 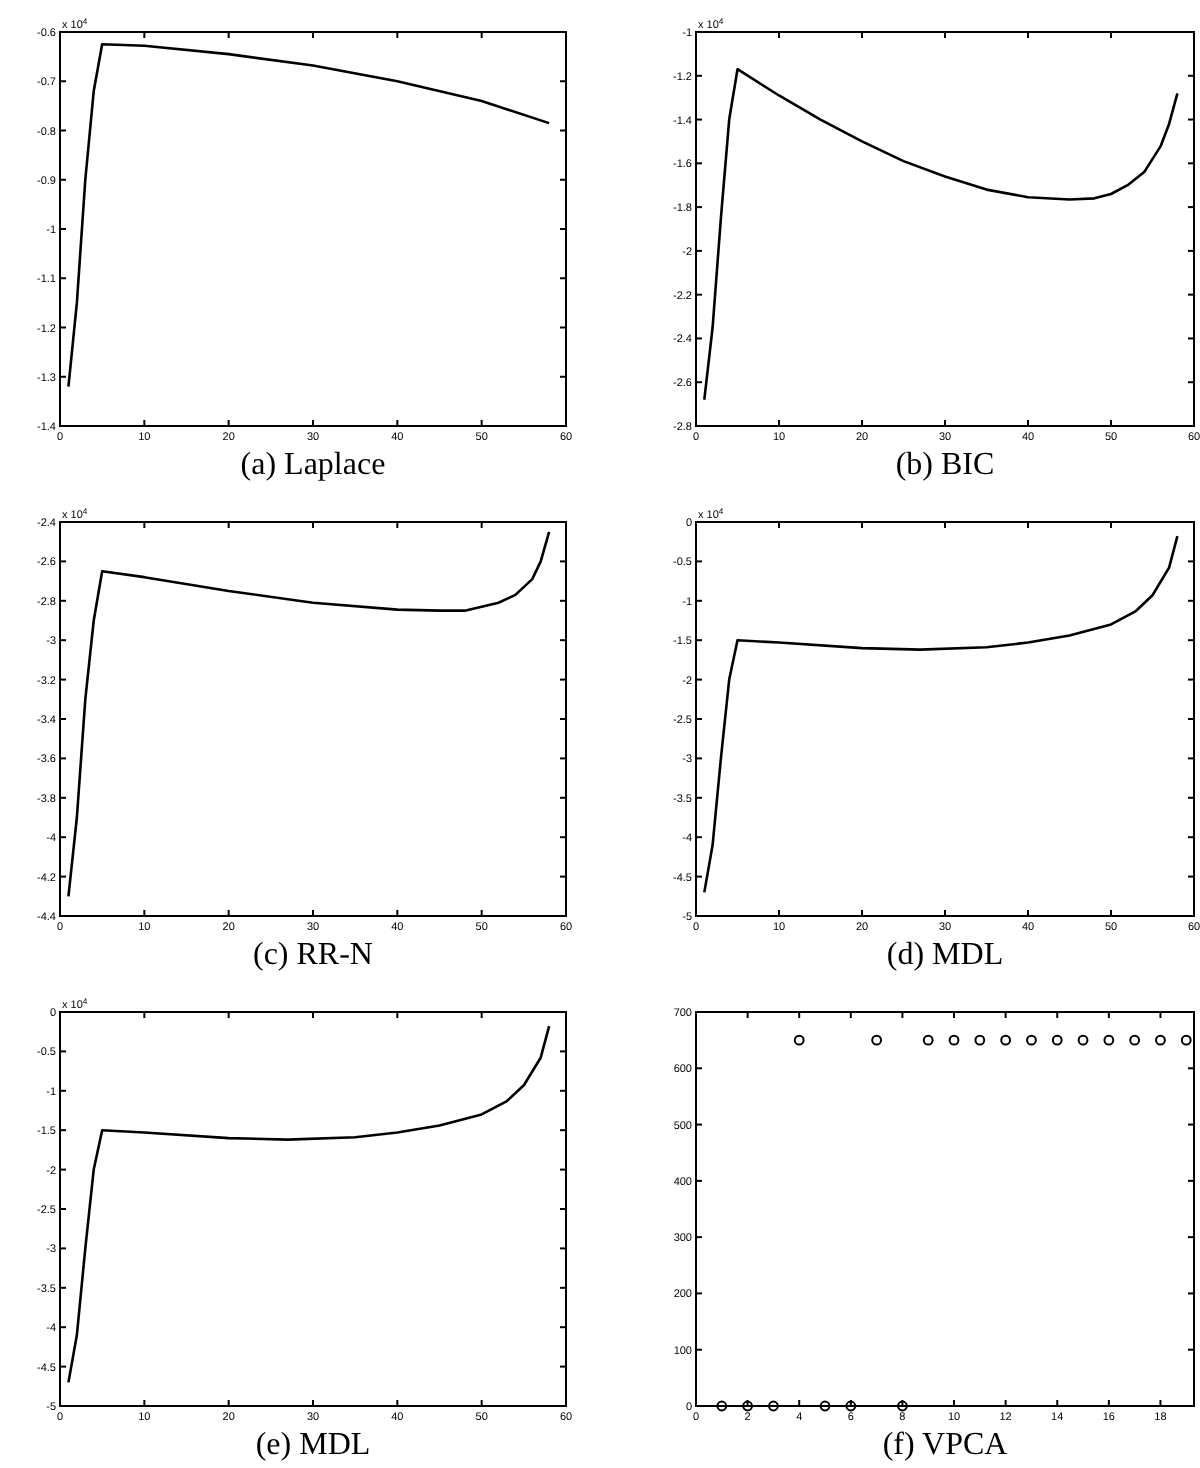 What do you see at coordinates (313, 465) in the screenshot?
I see `text: (a) Laplace` at bounding box center [313, 465].